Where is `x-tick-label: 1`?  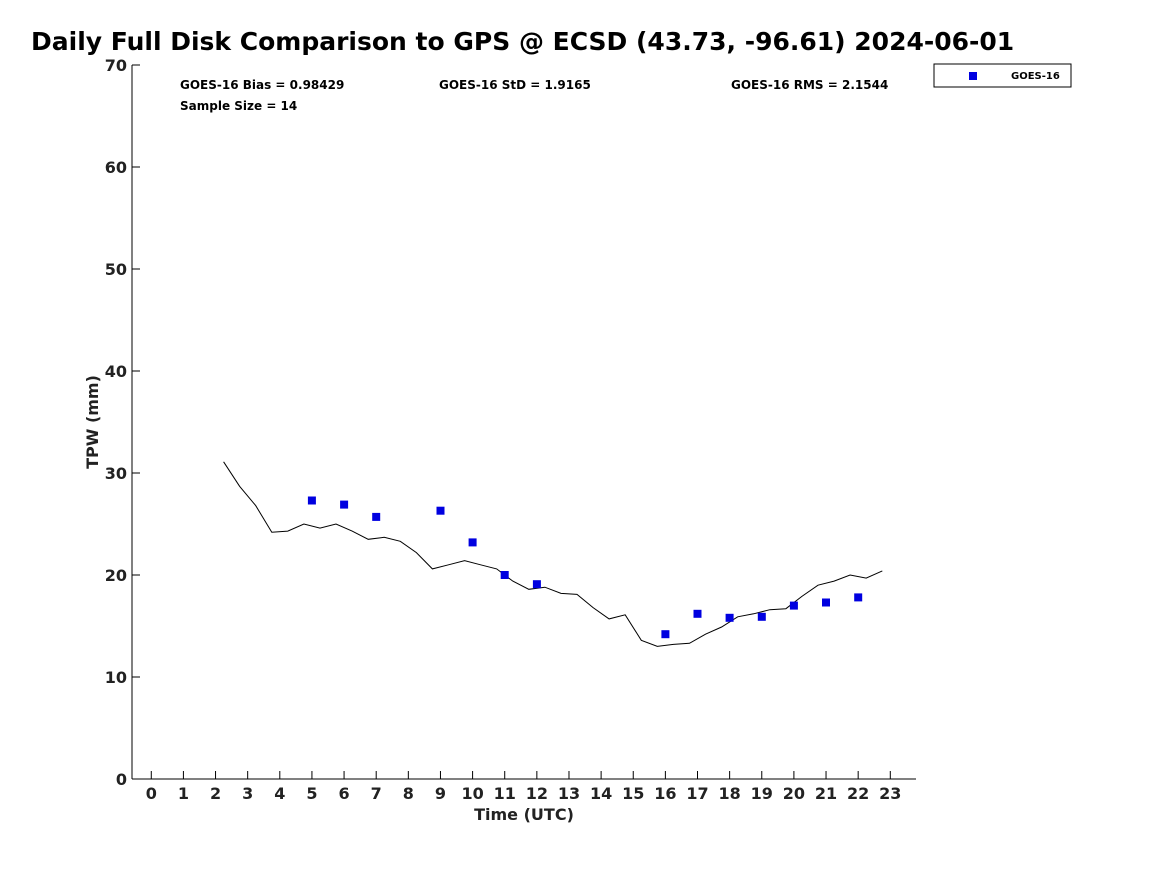
x-tick-label: 1 is located at coordinates (183, 793).